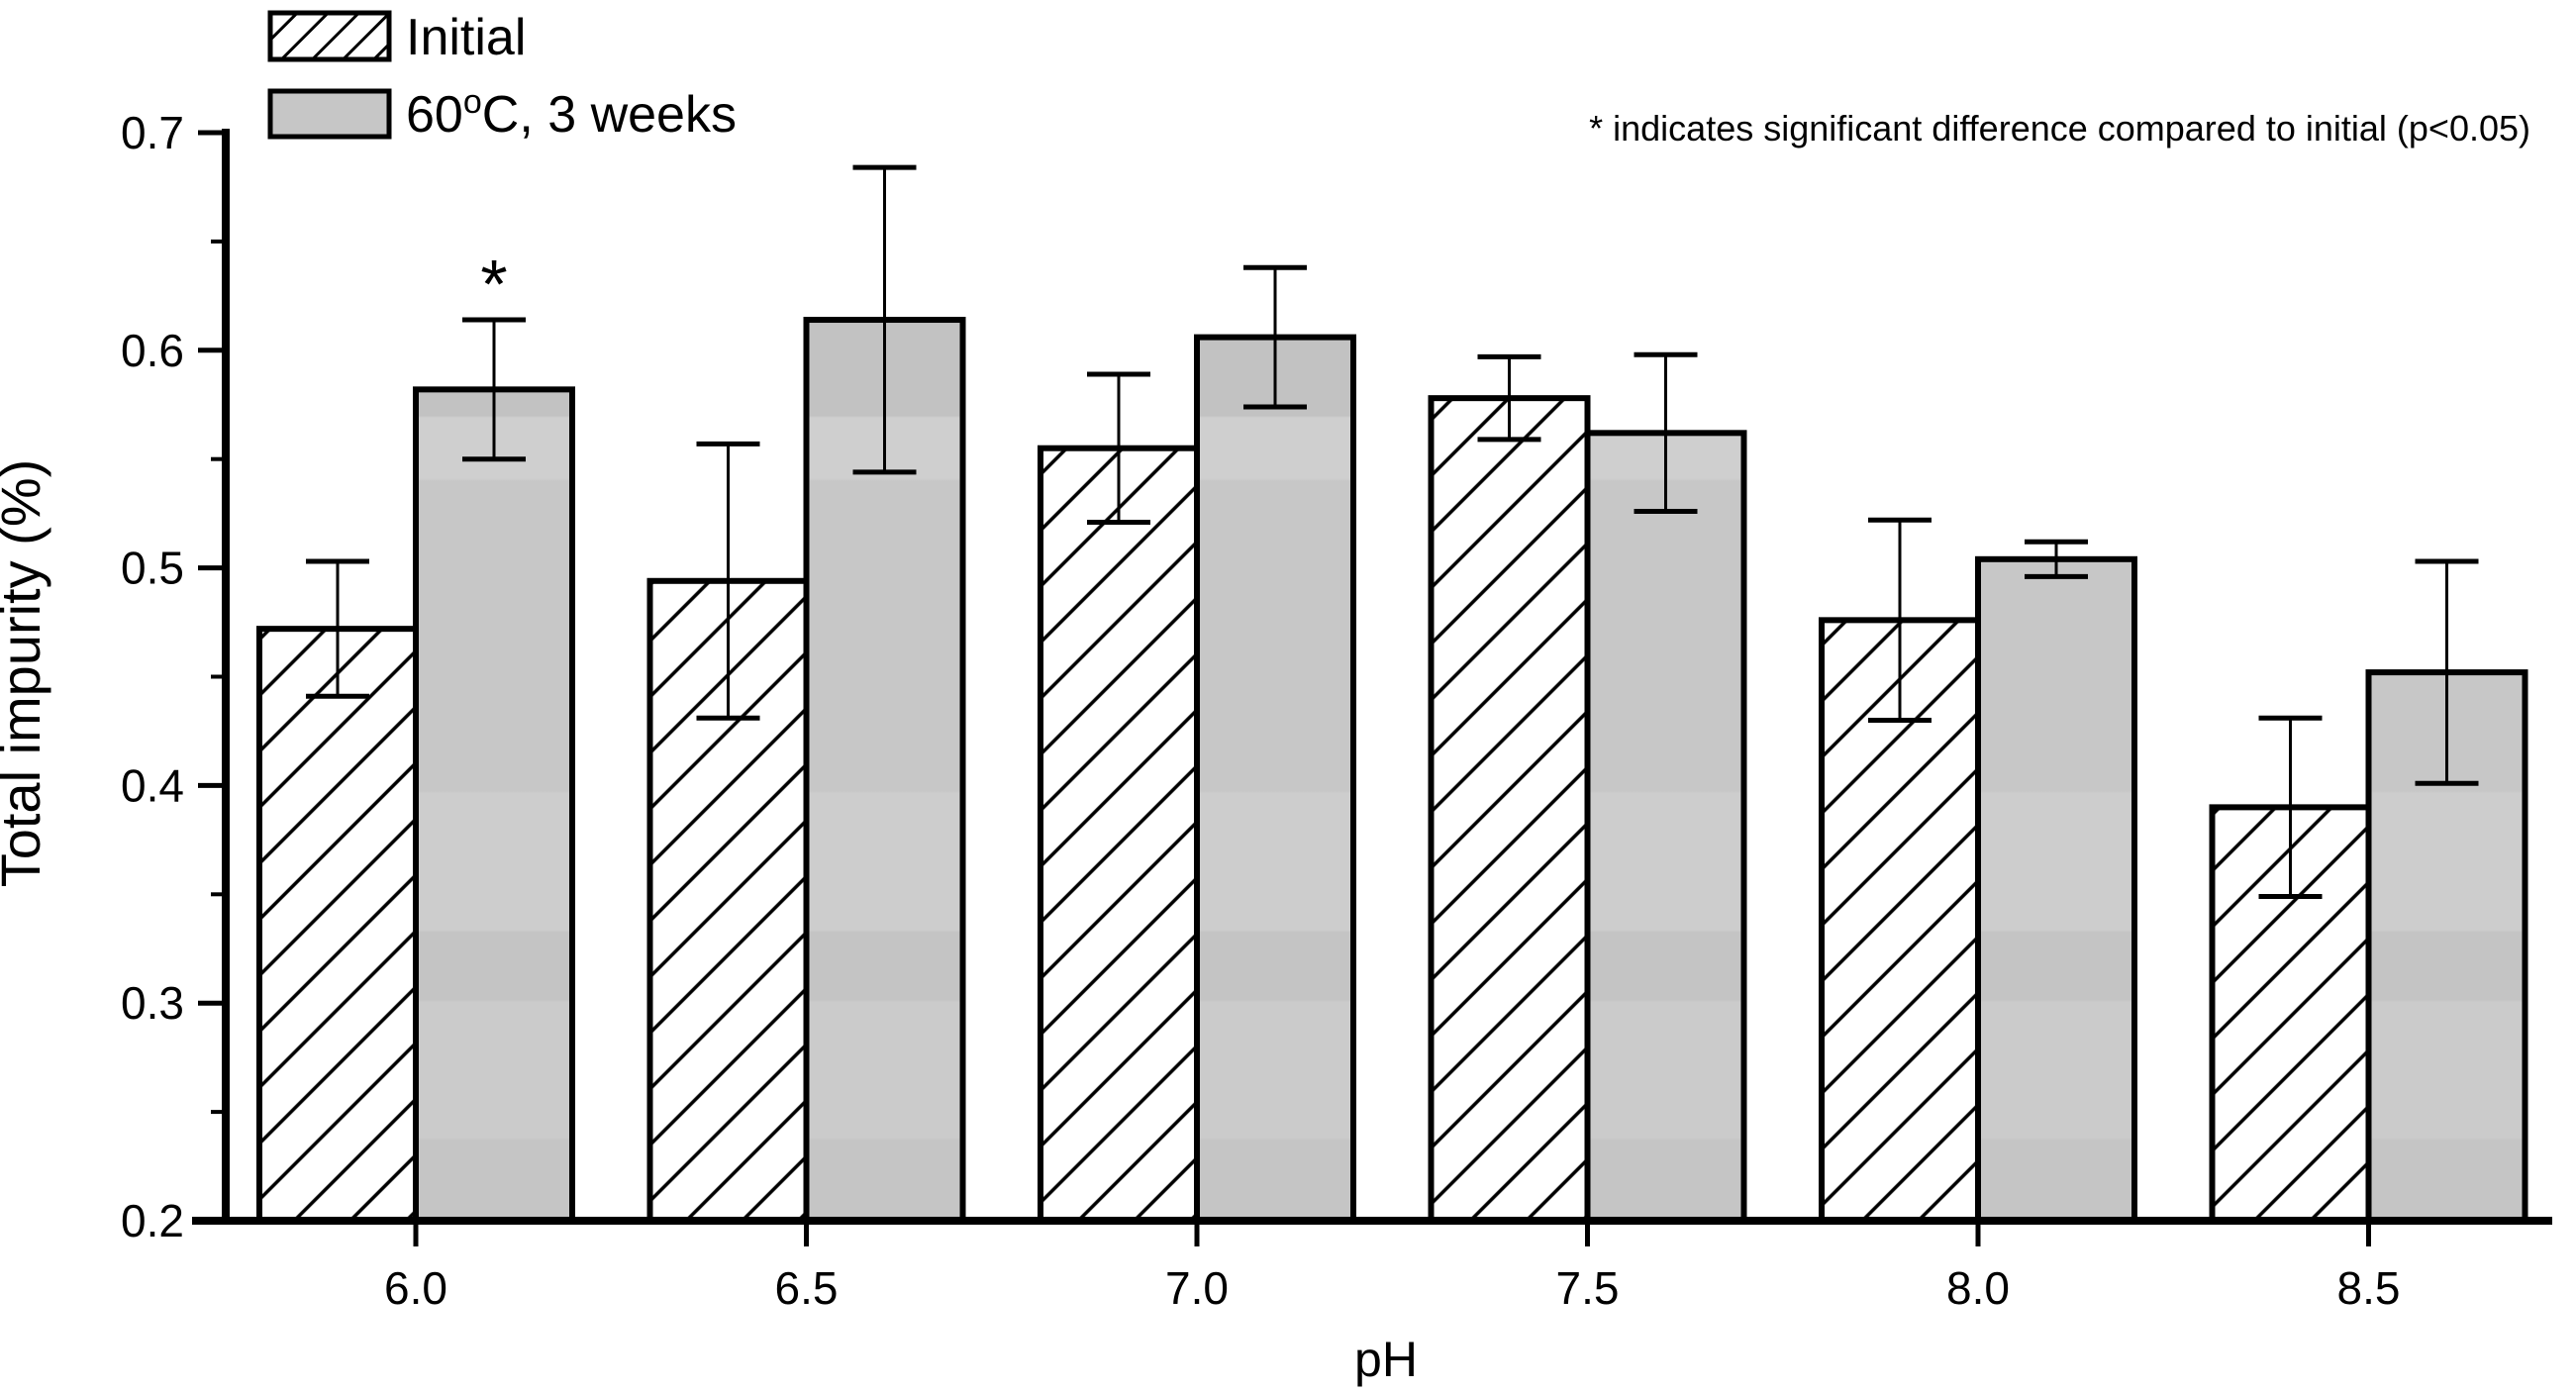 This screenshot has width=2576, height=1392. Describe the element at coordinates (1119, 834) in the screenshot. I see `bar-initial-7.0` at that location.